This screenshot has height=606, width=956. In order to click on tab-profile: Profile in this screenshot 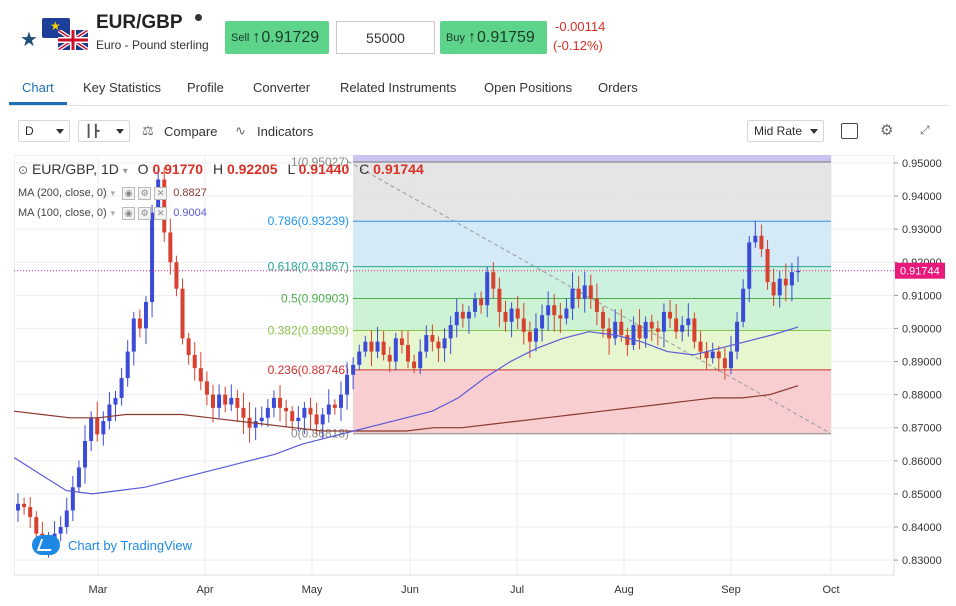, I will do `click(205, 87)`.